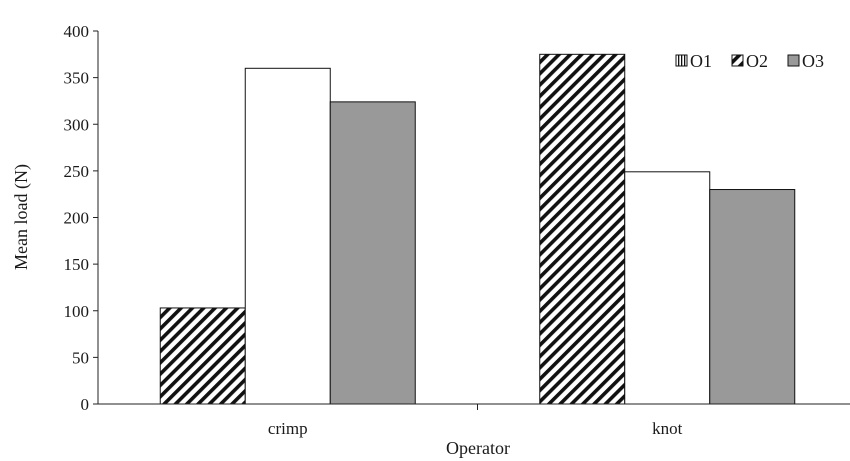 Image resolution: width=850 pixels, height=461 pixels. Describe the element at coordinates (372, 253) in the screenshot. I see `bar-o3-crimp` at that location.